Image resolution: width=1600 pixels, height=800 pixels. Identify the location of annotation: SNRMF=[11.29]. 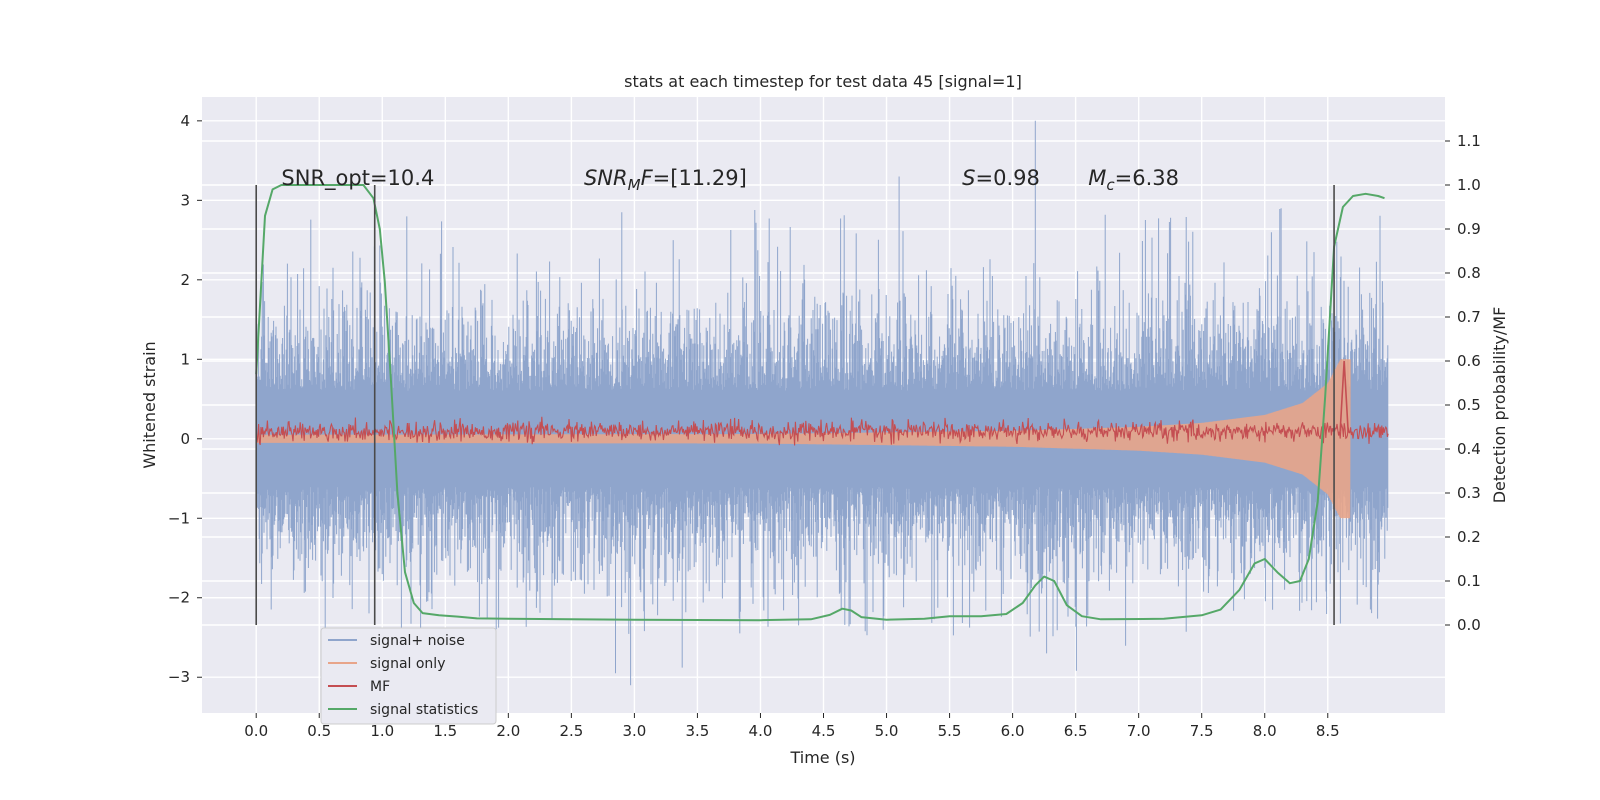
(665, 180).